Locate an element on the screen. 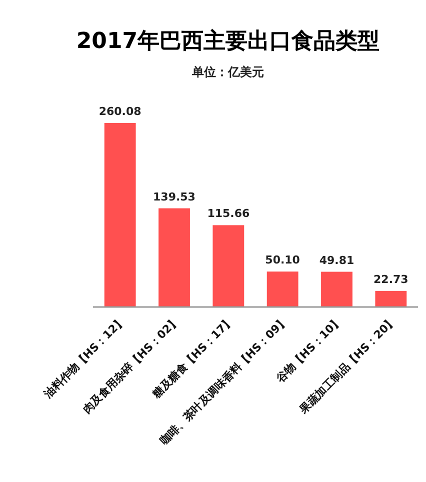 The height and width of the screenshot is (482, 426). data-label: 50.10 is located at coordinates (282, 260).